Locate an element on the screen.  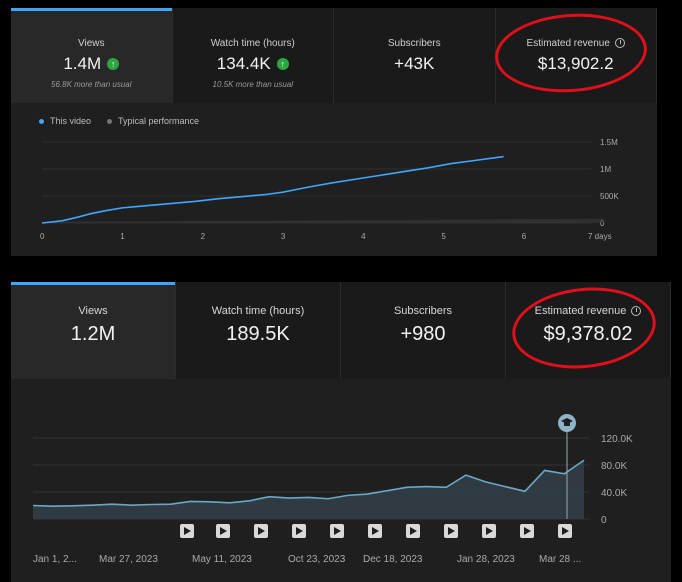
tab-views: Views 1.2M is located at coordinates (93, 330).